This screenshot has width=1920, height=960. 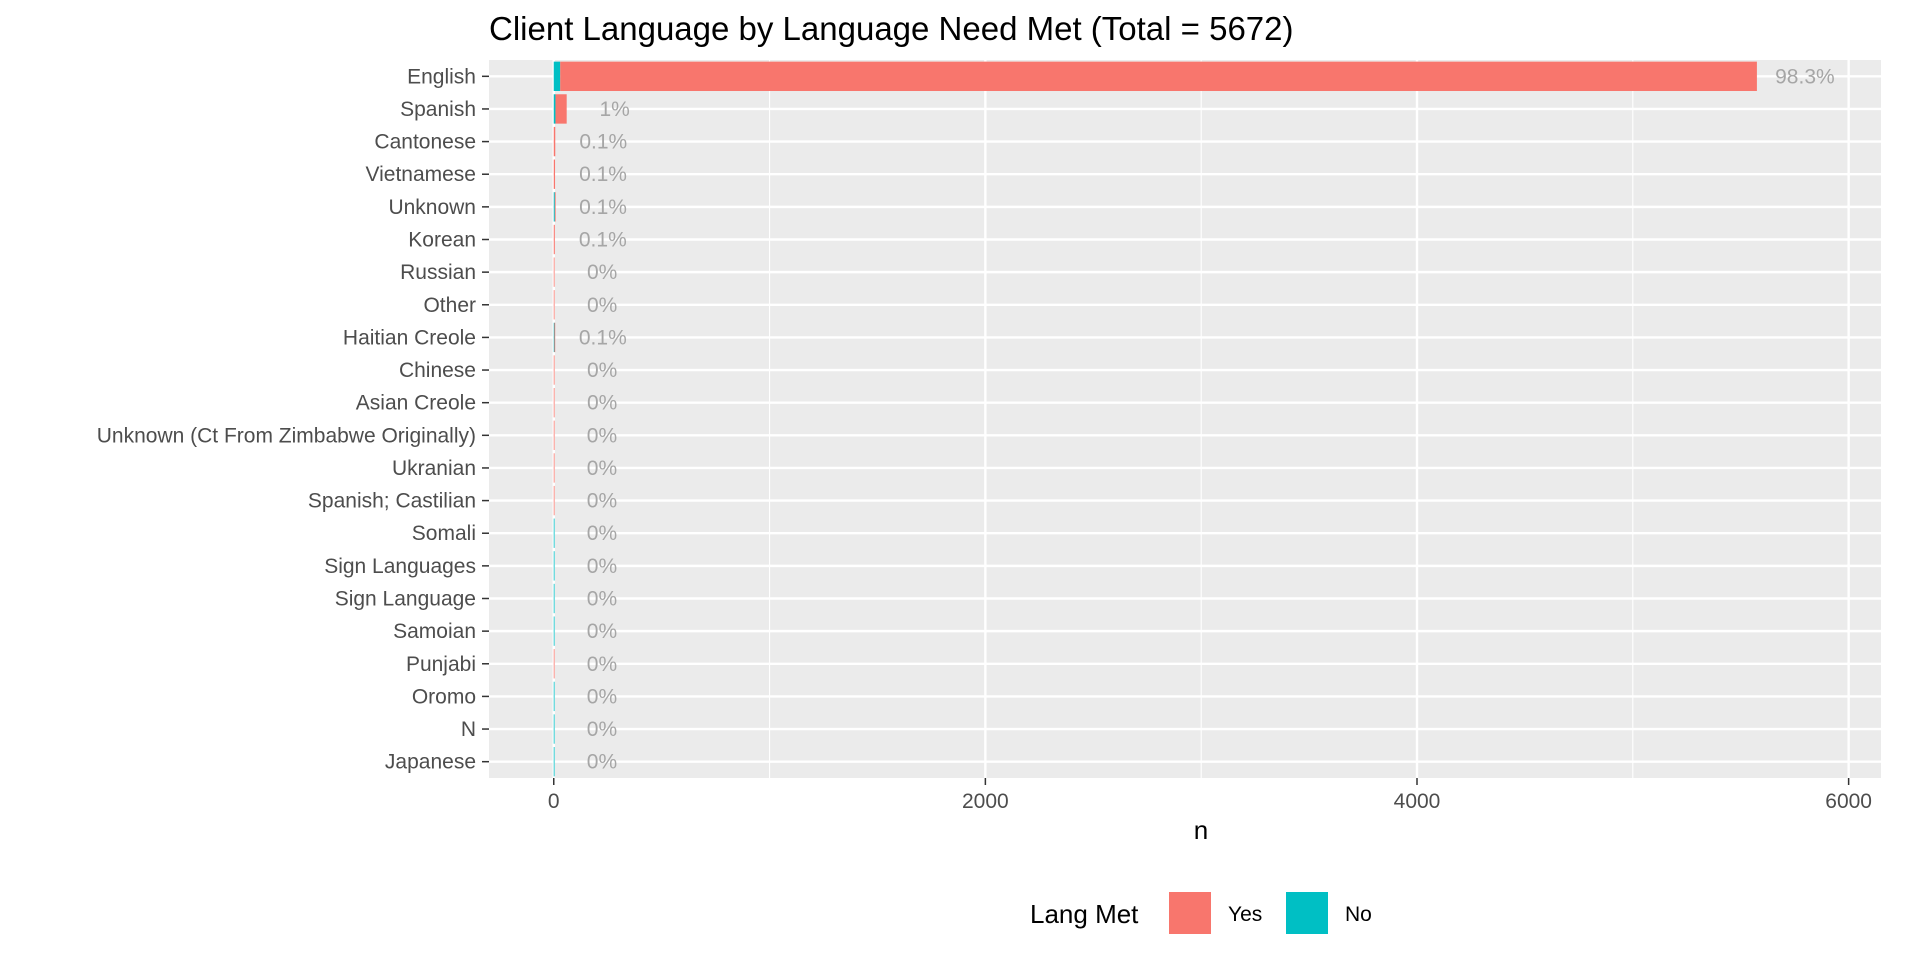 I want to click on y-tick-label: Sign Languages, so click(x=400, y=566).